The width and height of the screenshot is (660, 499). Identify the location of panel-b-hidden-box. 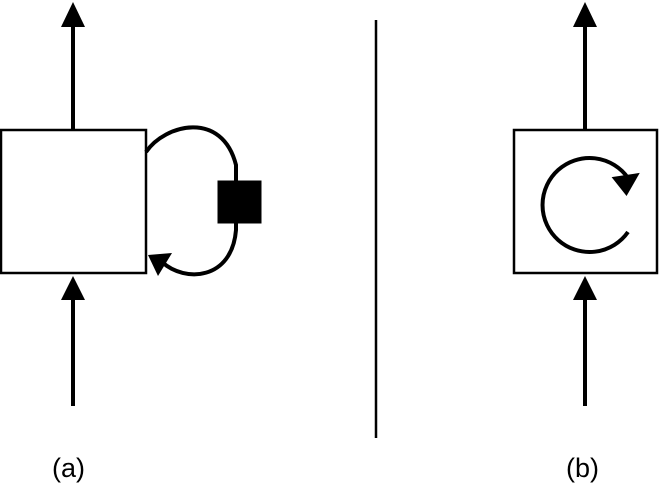
(585, 201).